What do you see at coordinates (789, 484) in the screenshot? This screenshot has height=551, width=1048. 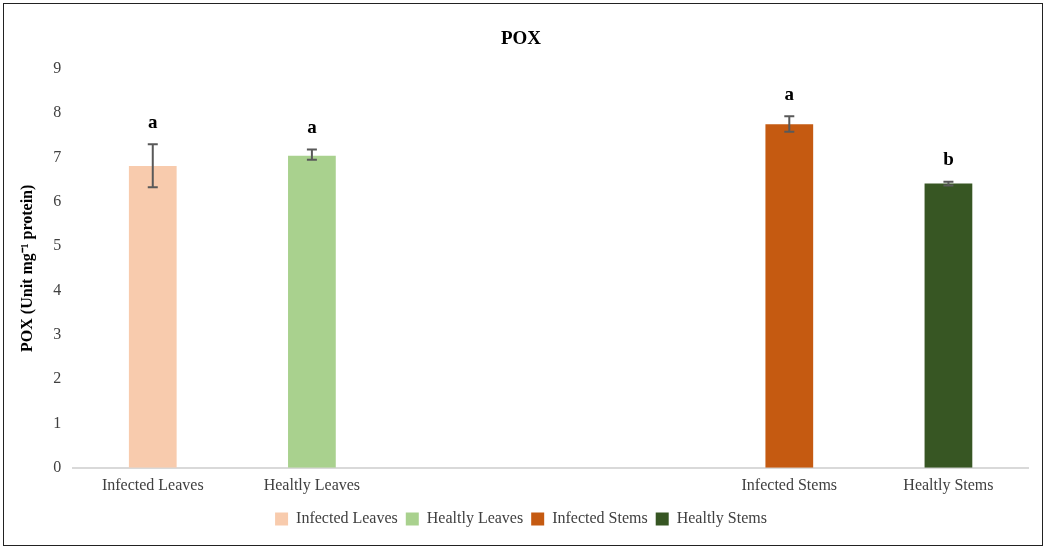 I see `x-tick-label: Infected Stems` at bounding box center [789, 484].